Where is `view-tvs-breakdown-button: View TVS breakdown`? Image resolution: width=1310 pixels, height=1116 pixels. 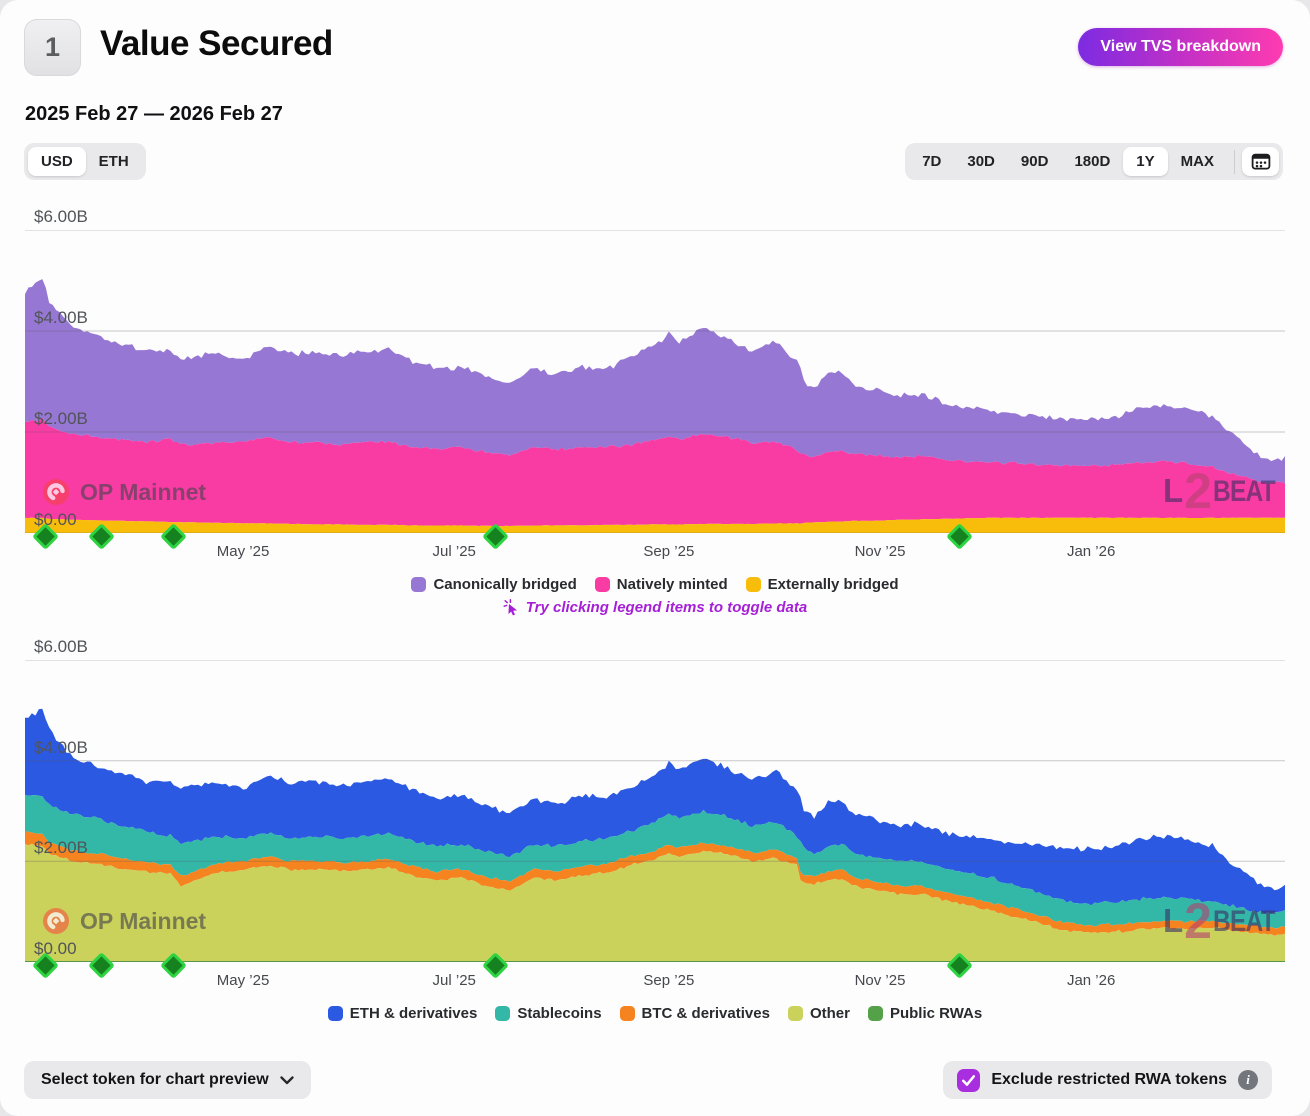
view-tvs-breakdown-button: View TVS breakdown is located at coordinates (1180, 47).